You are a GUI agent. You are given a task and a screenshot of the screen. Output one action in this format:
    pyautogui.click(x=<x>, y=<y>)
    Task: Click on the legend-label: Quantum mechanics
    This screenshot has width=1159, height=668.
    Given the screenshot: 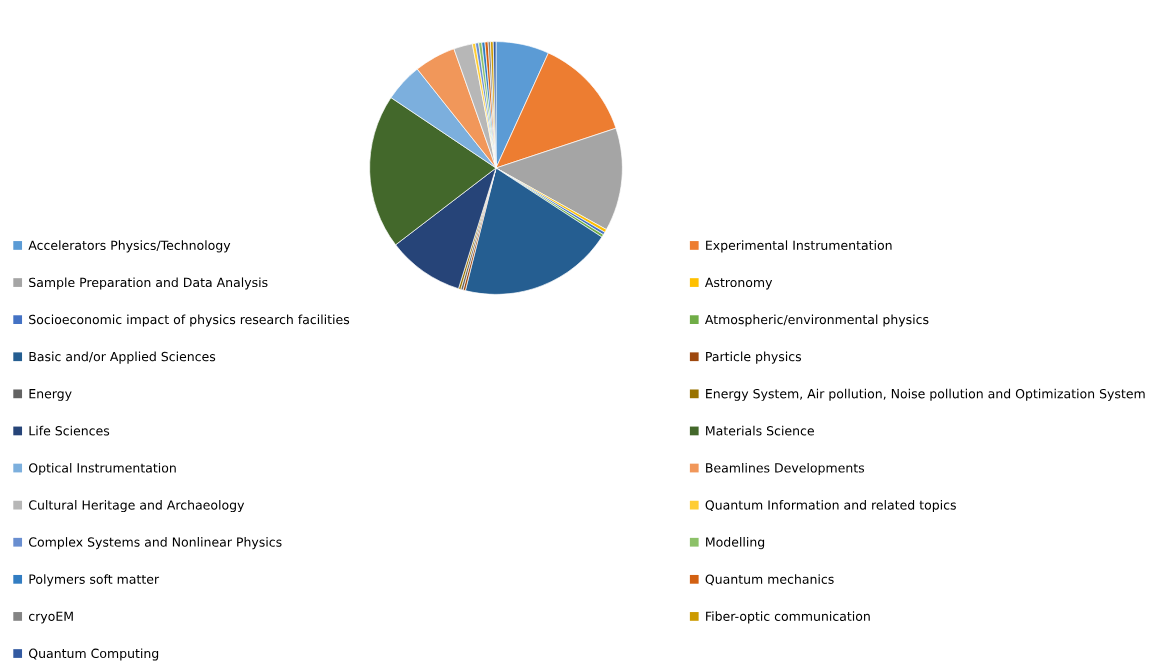 What is the action you would take?
    pyautogui.click(x=769, y=580)
    